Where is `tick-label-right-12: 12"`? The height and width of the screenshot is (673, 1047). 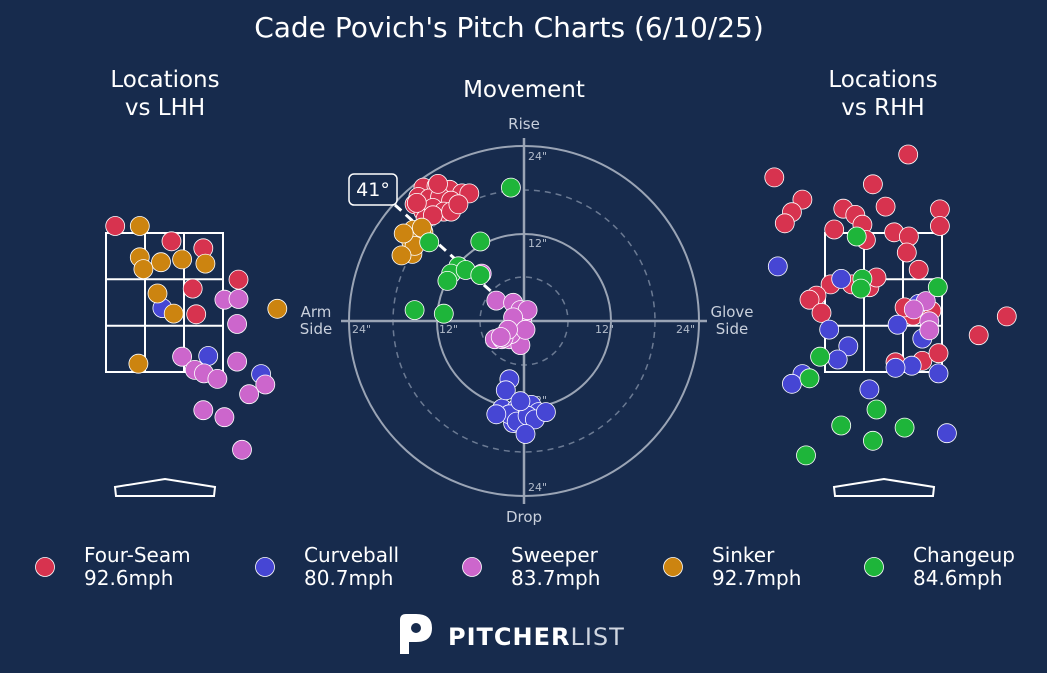 tick-label-right-12: 12" is located at coordinates (604, 329).